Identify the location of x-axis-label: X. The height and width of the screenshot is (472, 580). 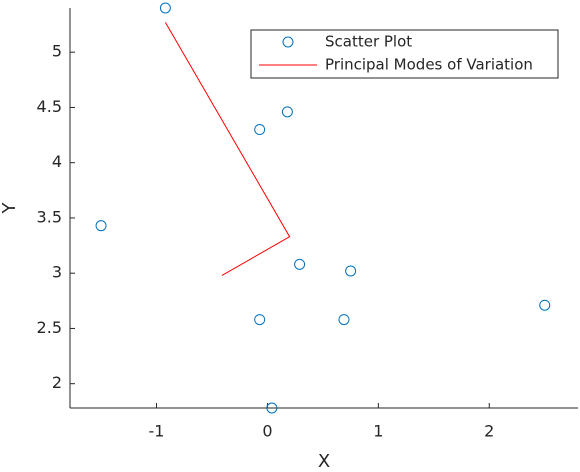
(324, 461).